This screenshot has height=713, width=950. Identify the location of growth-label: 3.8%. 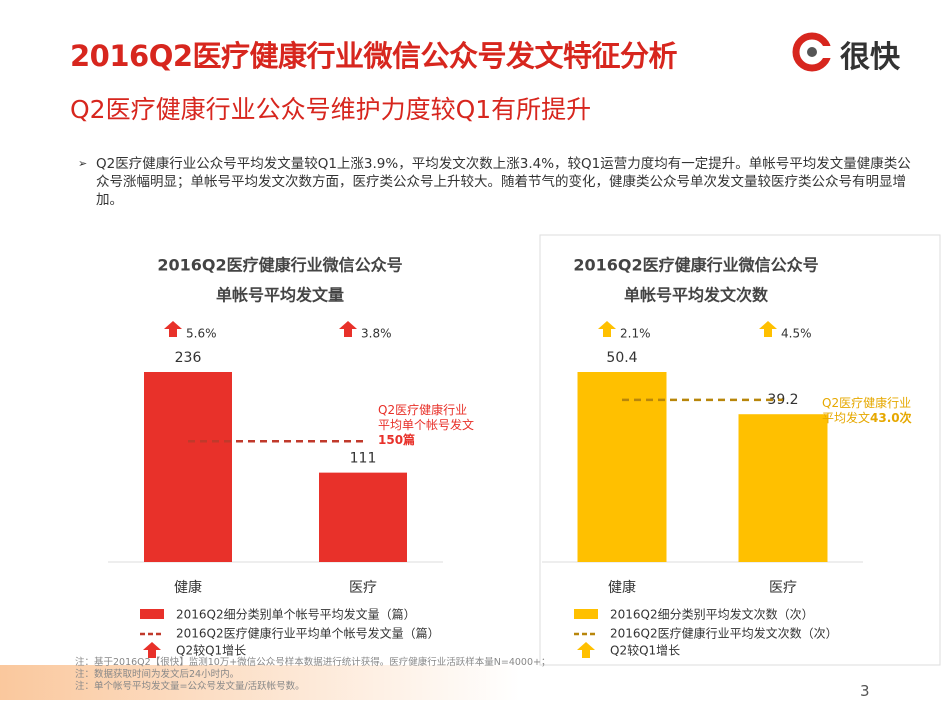
(376, 334).